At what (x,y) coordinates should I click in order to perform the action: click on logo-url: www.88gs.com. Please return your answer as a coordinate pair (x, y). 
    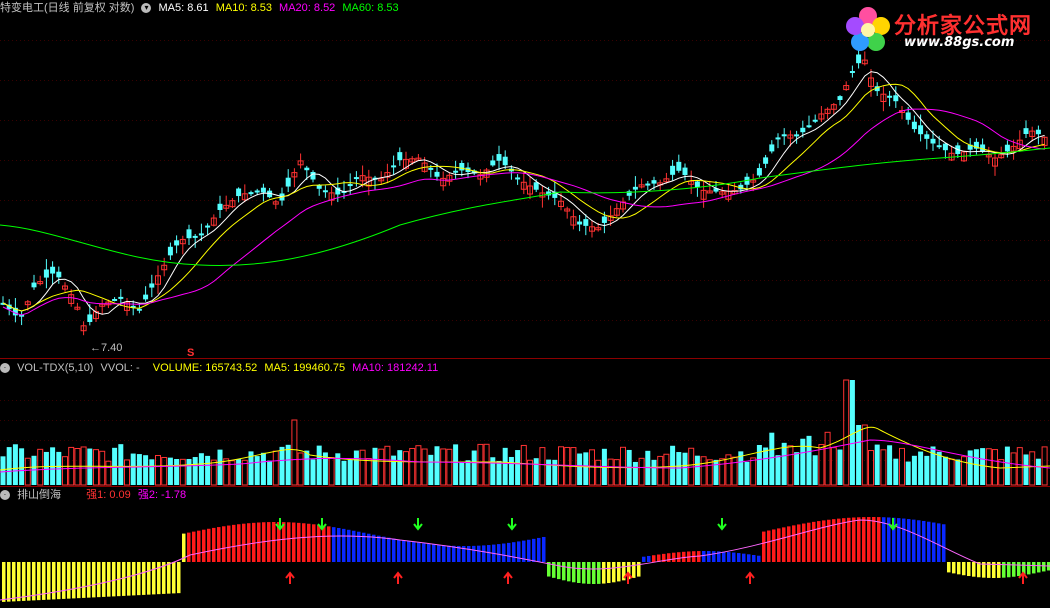
    Looking at the image, I should click on (959, 42).